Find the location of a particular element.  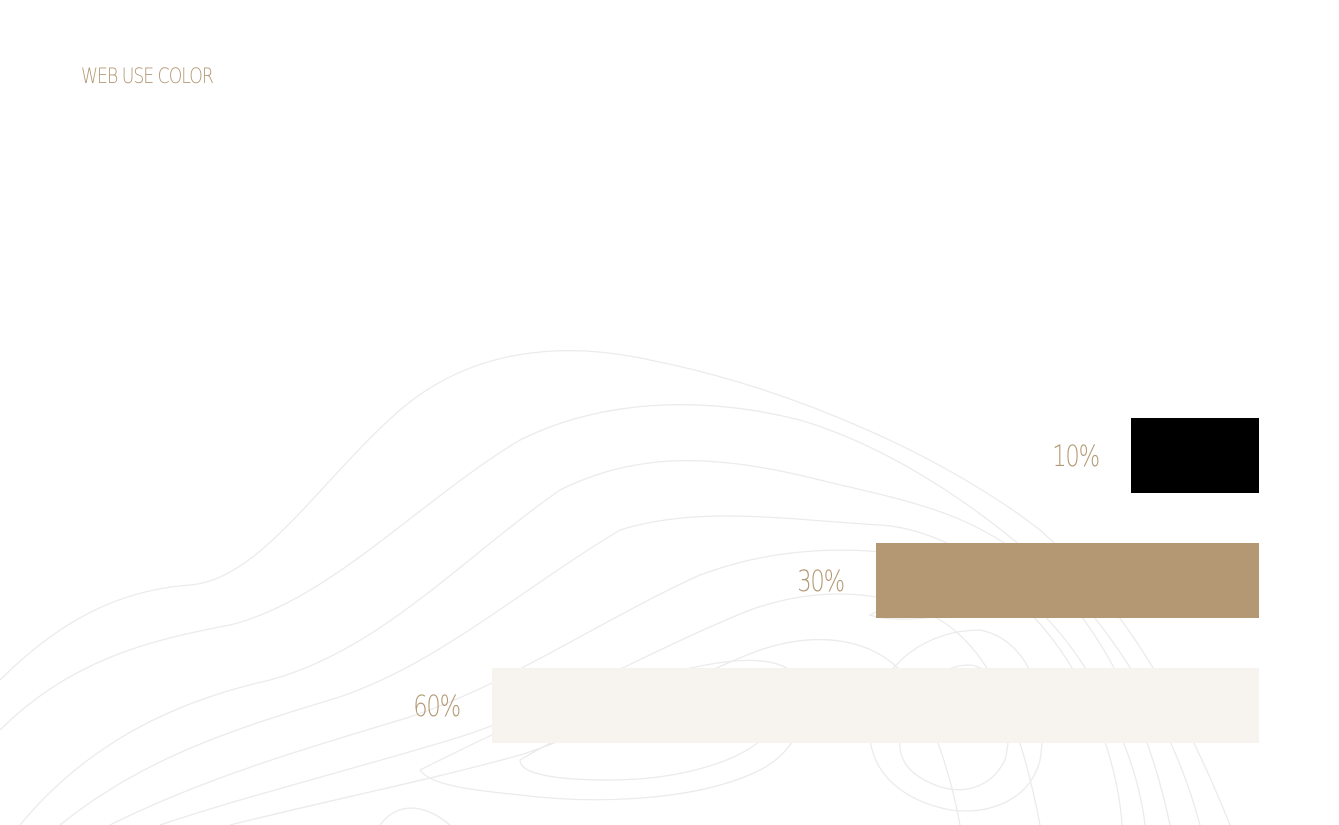

bar-row: 60% is located at coordinates (829, 705).